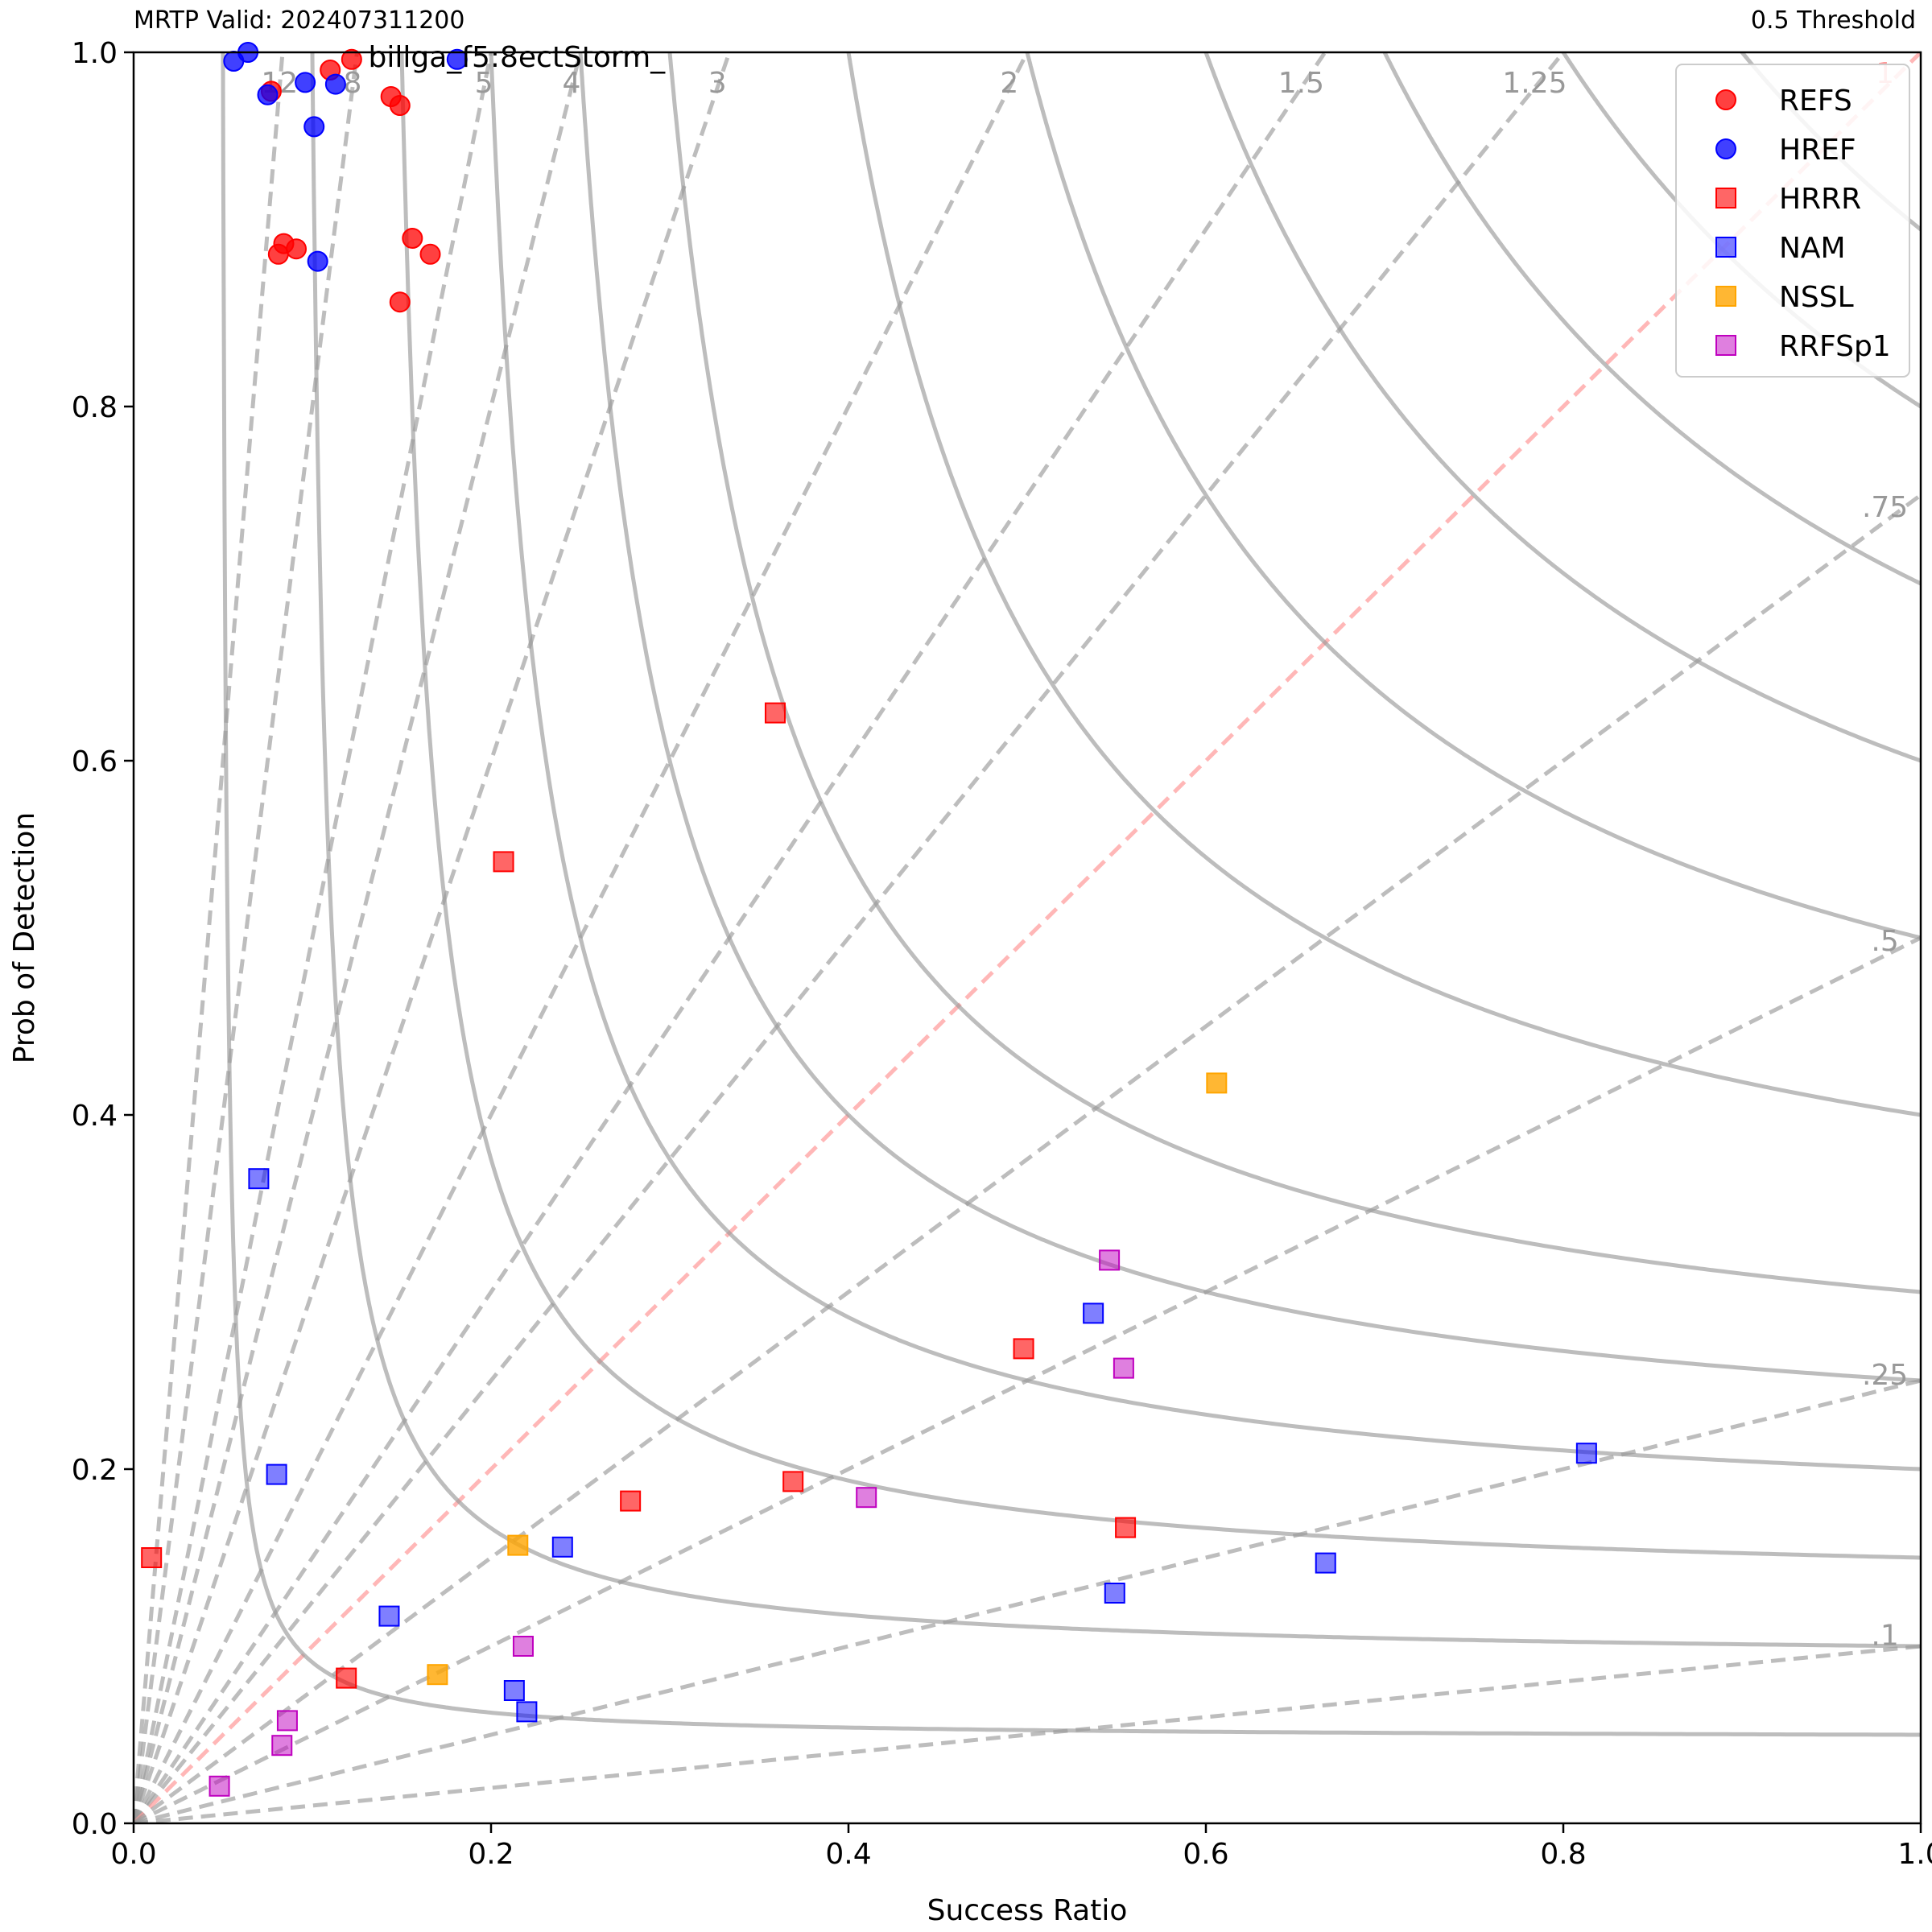 This screenshot has width=1932, height=1932. I want to click on legend-marker-refs, so click(1725, 99).